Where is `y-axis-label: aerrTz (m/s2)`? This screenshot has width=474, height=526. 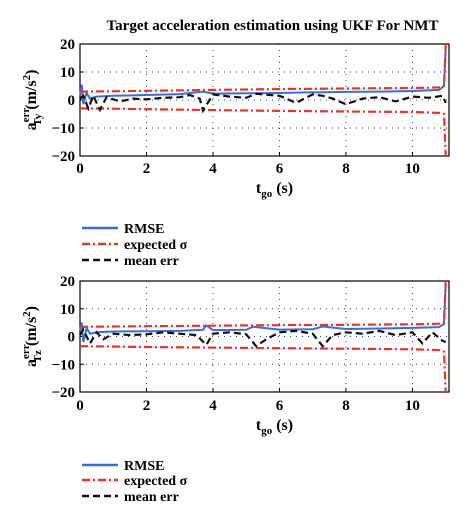
y-axis-label: aerrTz (m/s2) is located at coordinates (32, 336).